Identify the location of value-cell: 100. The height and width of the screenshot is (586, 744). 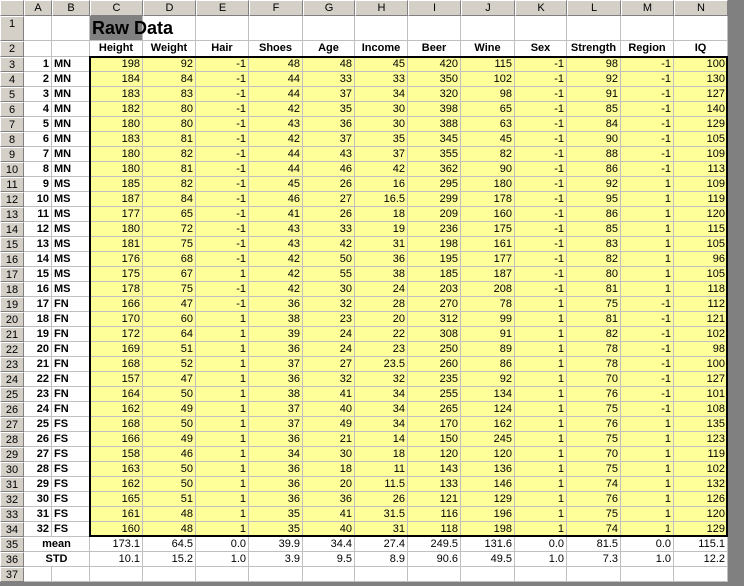
(701, 364).